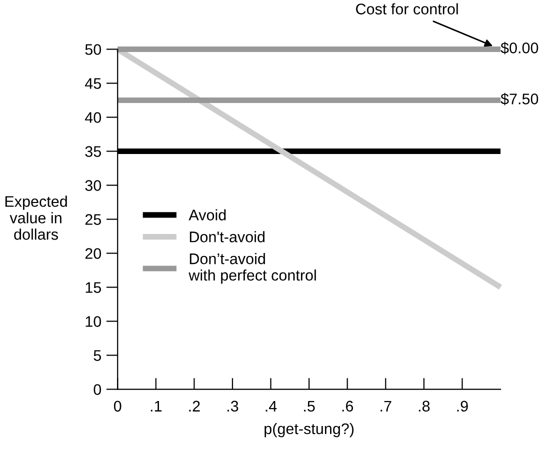 The width and height of the screenshot is (547, 469). What do you see at coordinates (207, 214) in the screenshot?
I see `legend-label: Avoid` at bounding box center [207, 214].